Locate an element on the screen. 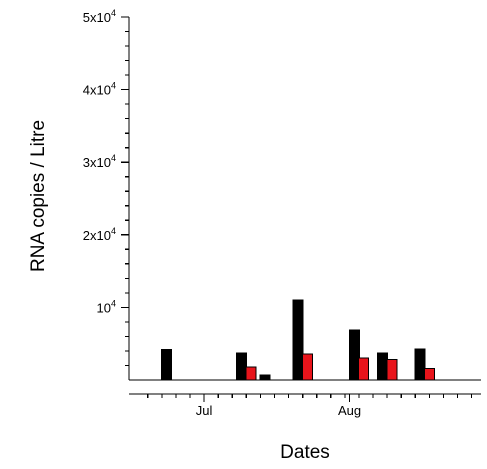 The image size is (487, 469). x-axis-title: Dates is located at coordinates (305, 452).